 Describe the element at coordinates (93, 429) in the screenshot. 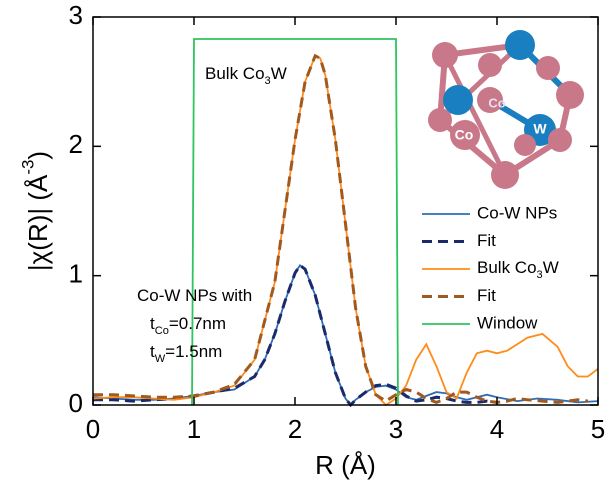

I see `x-tick-label: 0` at that location.